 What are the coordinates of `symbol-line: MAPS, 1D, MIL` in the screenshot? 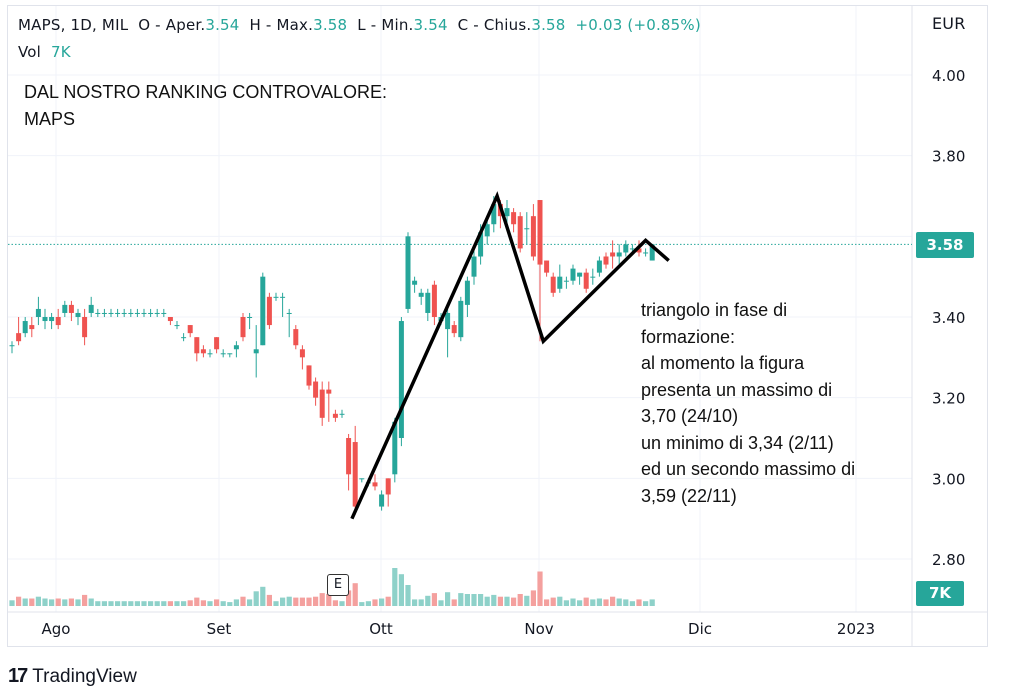 It's located at (73, 25).